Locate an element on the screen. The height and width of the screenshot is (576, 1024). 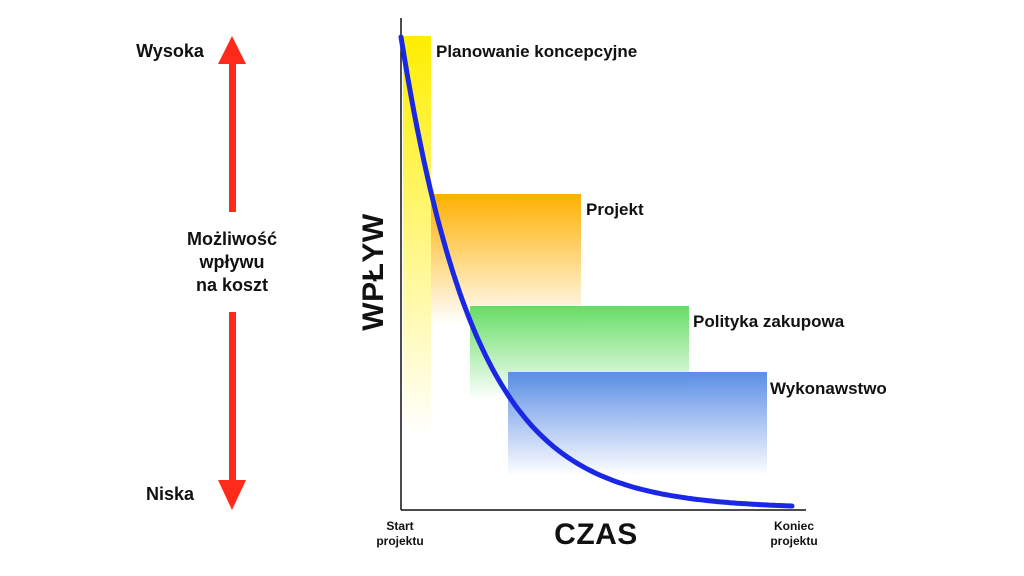
phase-block-construction is located at coordinates (637, 424).